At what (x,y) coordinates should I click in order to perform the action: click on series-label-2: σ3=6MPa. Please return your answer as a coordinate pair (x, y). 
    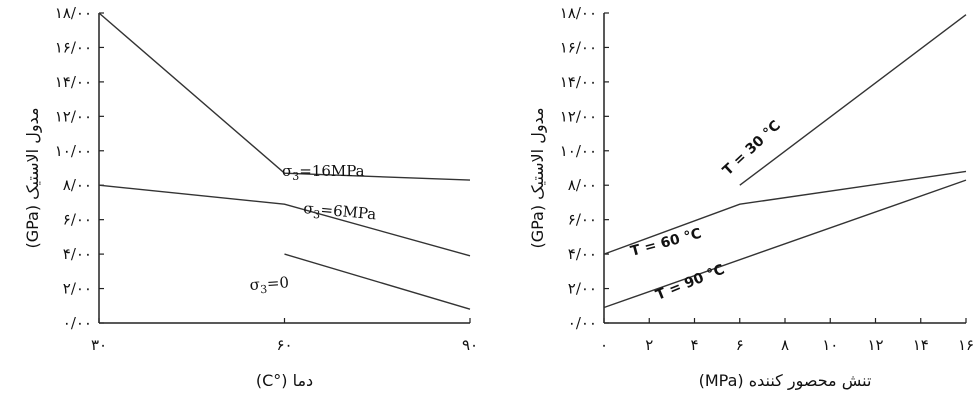
    Looking at the image, I should click on (339, 212).